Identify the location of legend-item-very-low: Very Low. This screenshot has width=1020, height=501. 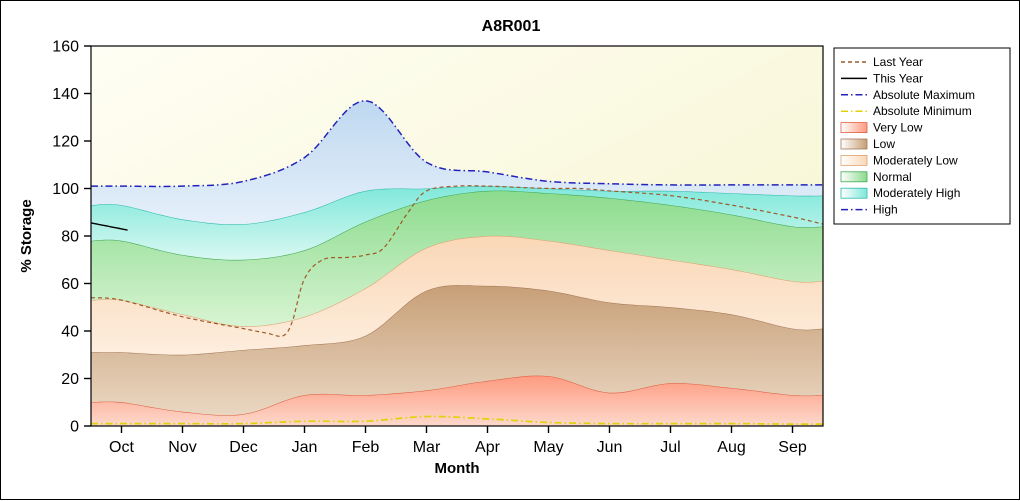
(881, 128).